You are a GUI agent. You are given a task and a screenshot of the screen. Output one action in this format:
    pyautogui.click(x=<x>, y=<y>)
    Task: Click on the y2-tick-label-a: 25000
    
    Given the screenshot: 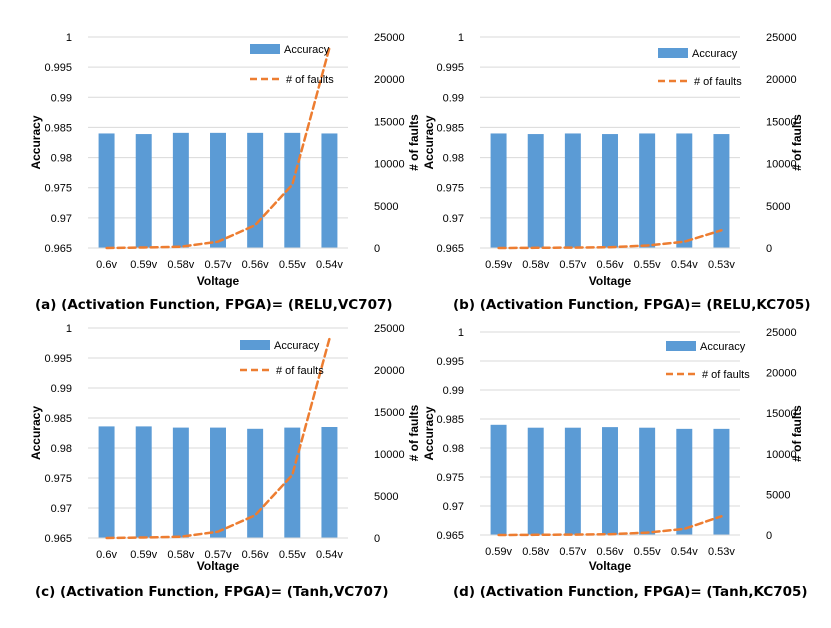 What is the action you would take?
    pyautogui.click(x=389, y=38)
    